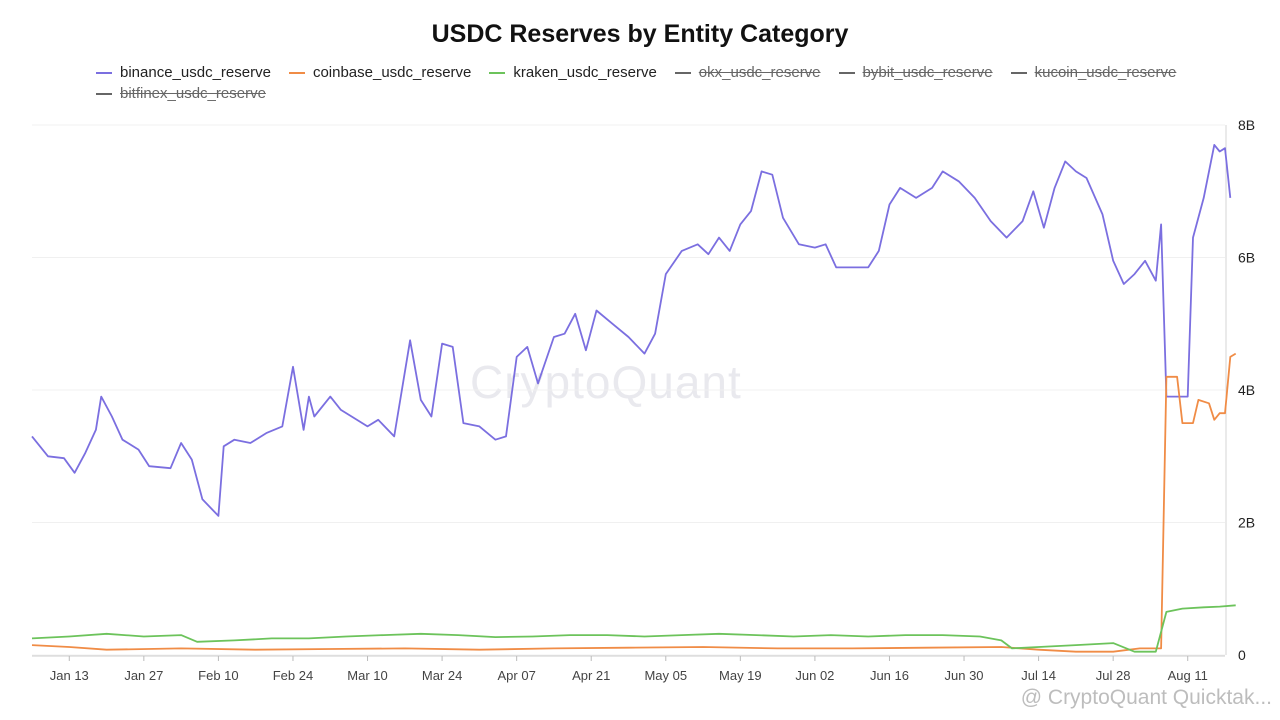 Image resolution: width=1280 pixels, height=720 pixels. I want to click on x-tick-label: Aug 11, so click(1188, 675).